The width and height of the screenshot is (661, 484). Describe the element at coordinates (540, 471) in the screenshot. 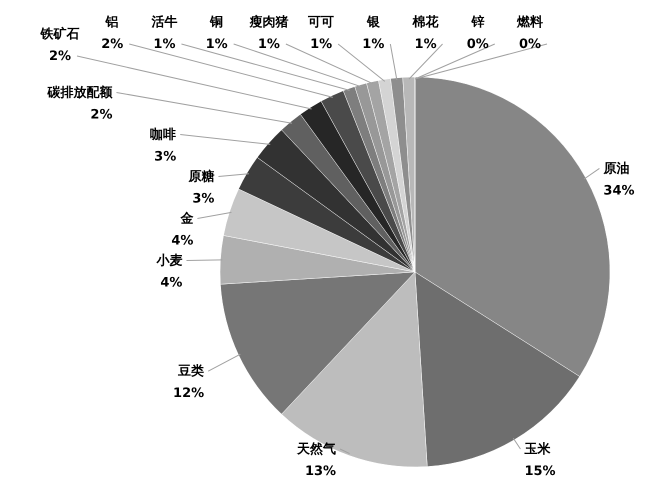

I see `data-label: 15%` at that location.